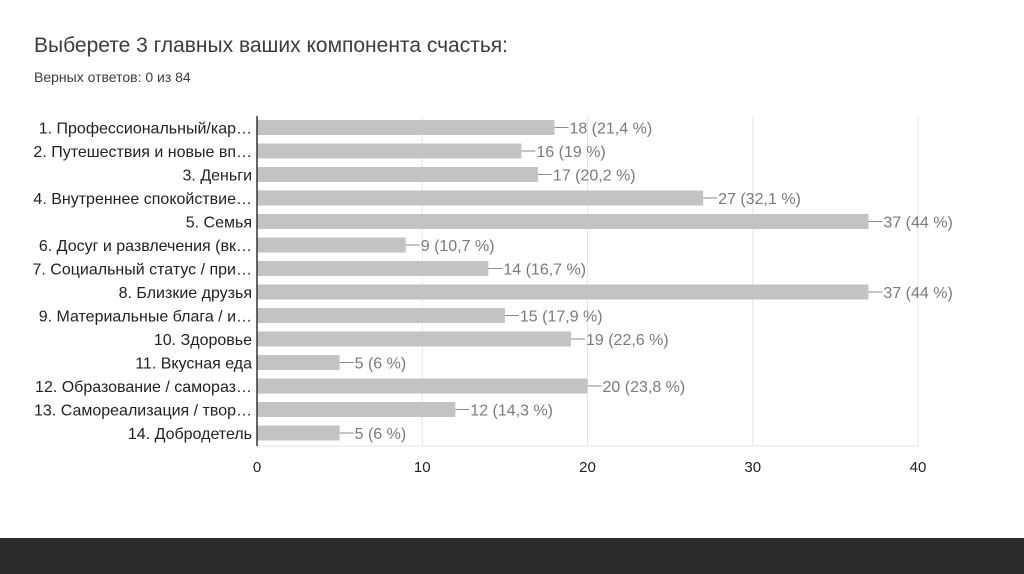 The width and height of the screenshot is (1024, 574). I want to click on x-tick-label: 10, so click(422, 467).